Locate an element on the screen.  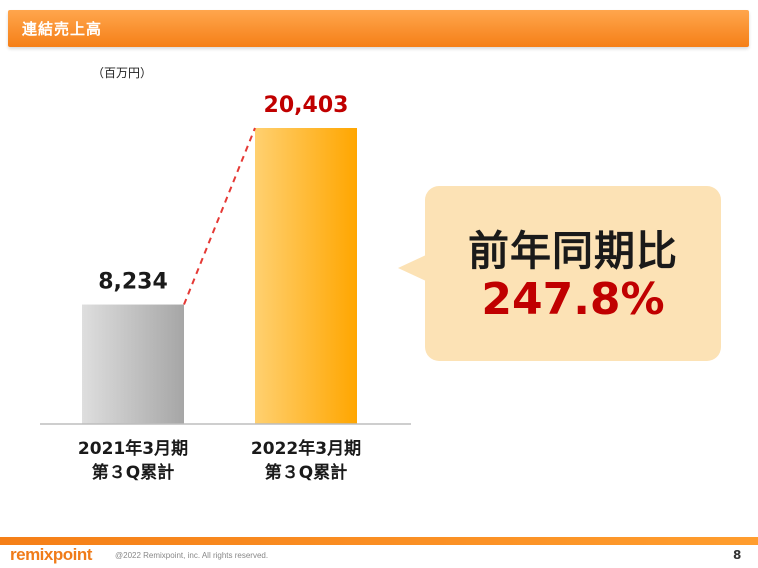
yoy-callout: 前年同期比 247.8% is located at coordinates (573, 273).